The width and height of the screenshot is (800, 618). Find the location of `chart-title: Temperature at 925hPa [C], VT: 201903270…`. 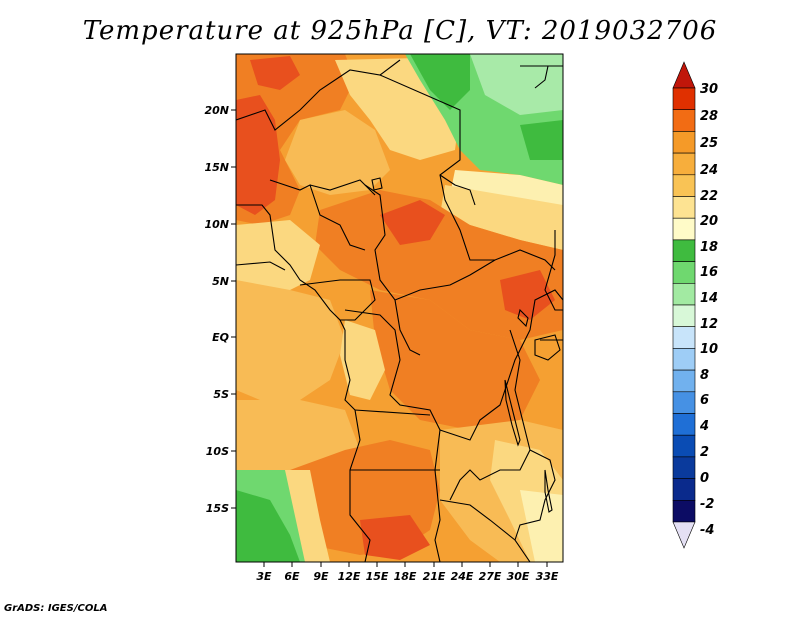

chart-title: Temperature at 925hPa [C], VT: 201903270… is located at coordinates (400, 31).